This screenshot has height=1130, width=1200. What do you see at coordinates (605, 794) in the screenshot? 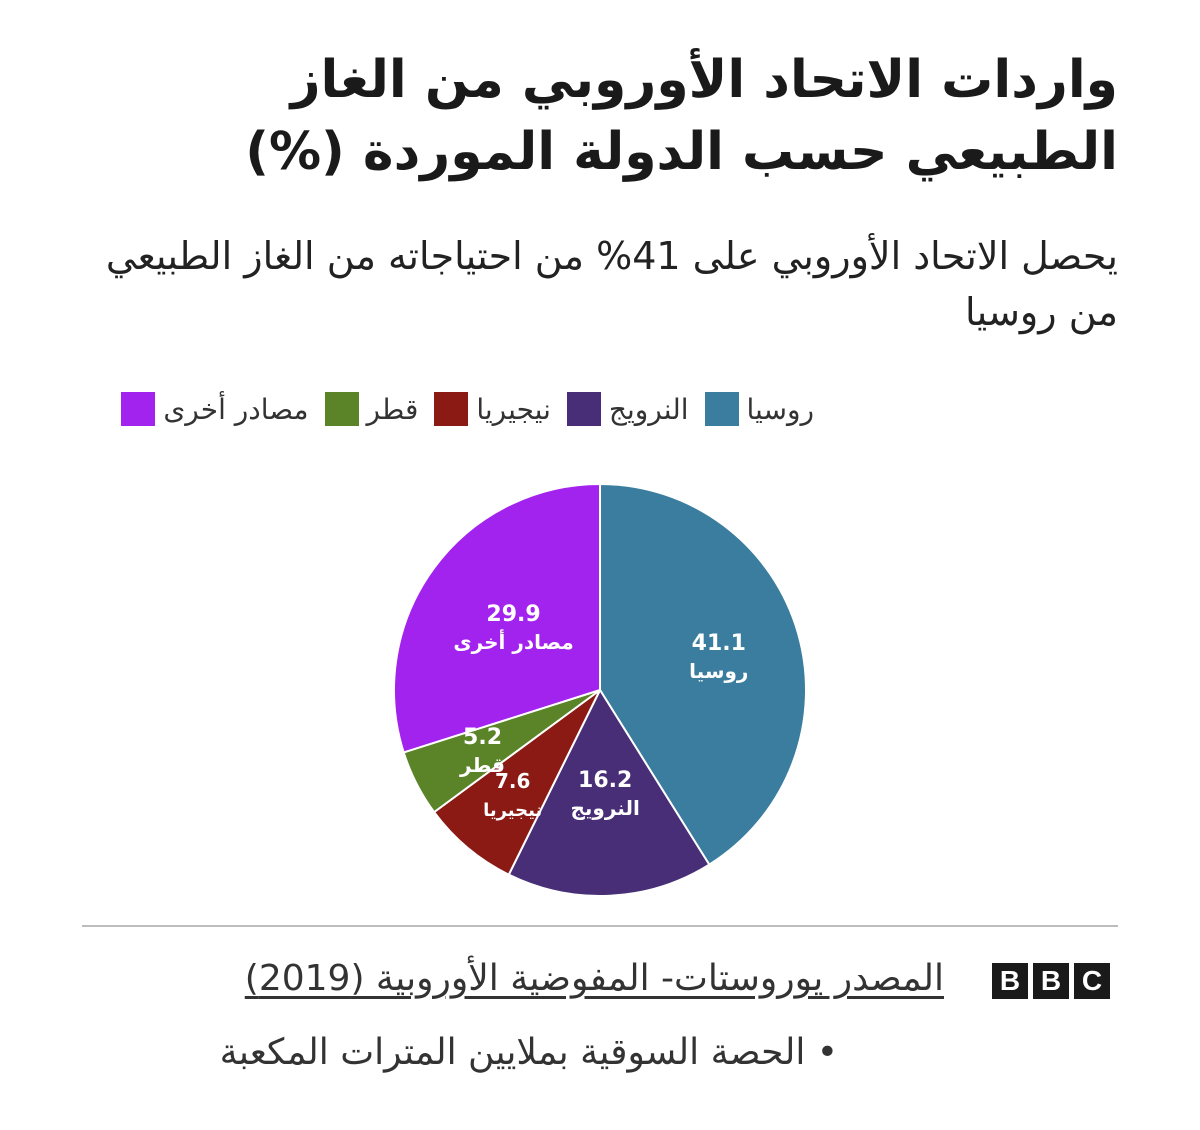
I see `slice-label: 16.2 النرويج` at bounding box center [605, 794].